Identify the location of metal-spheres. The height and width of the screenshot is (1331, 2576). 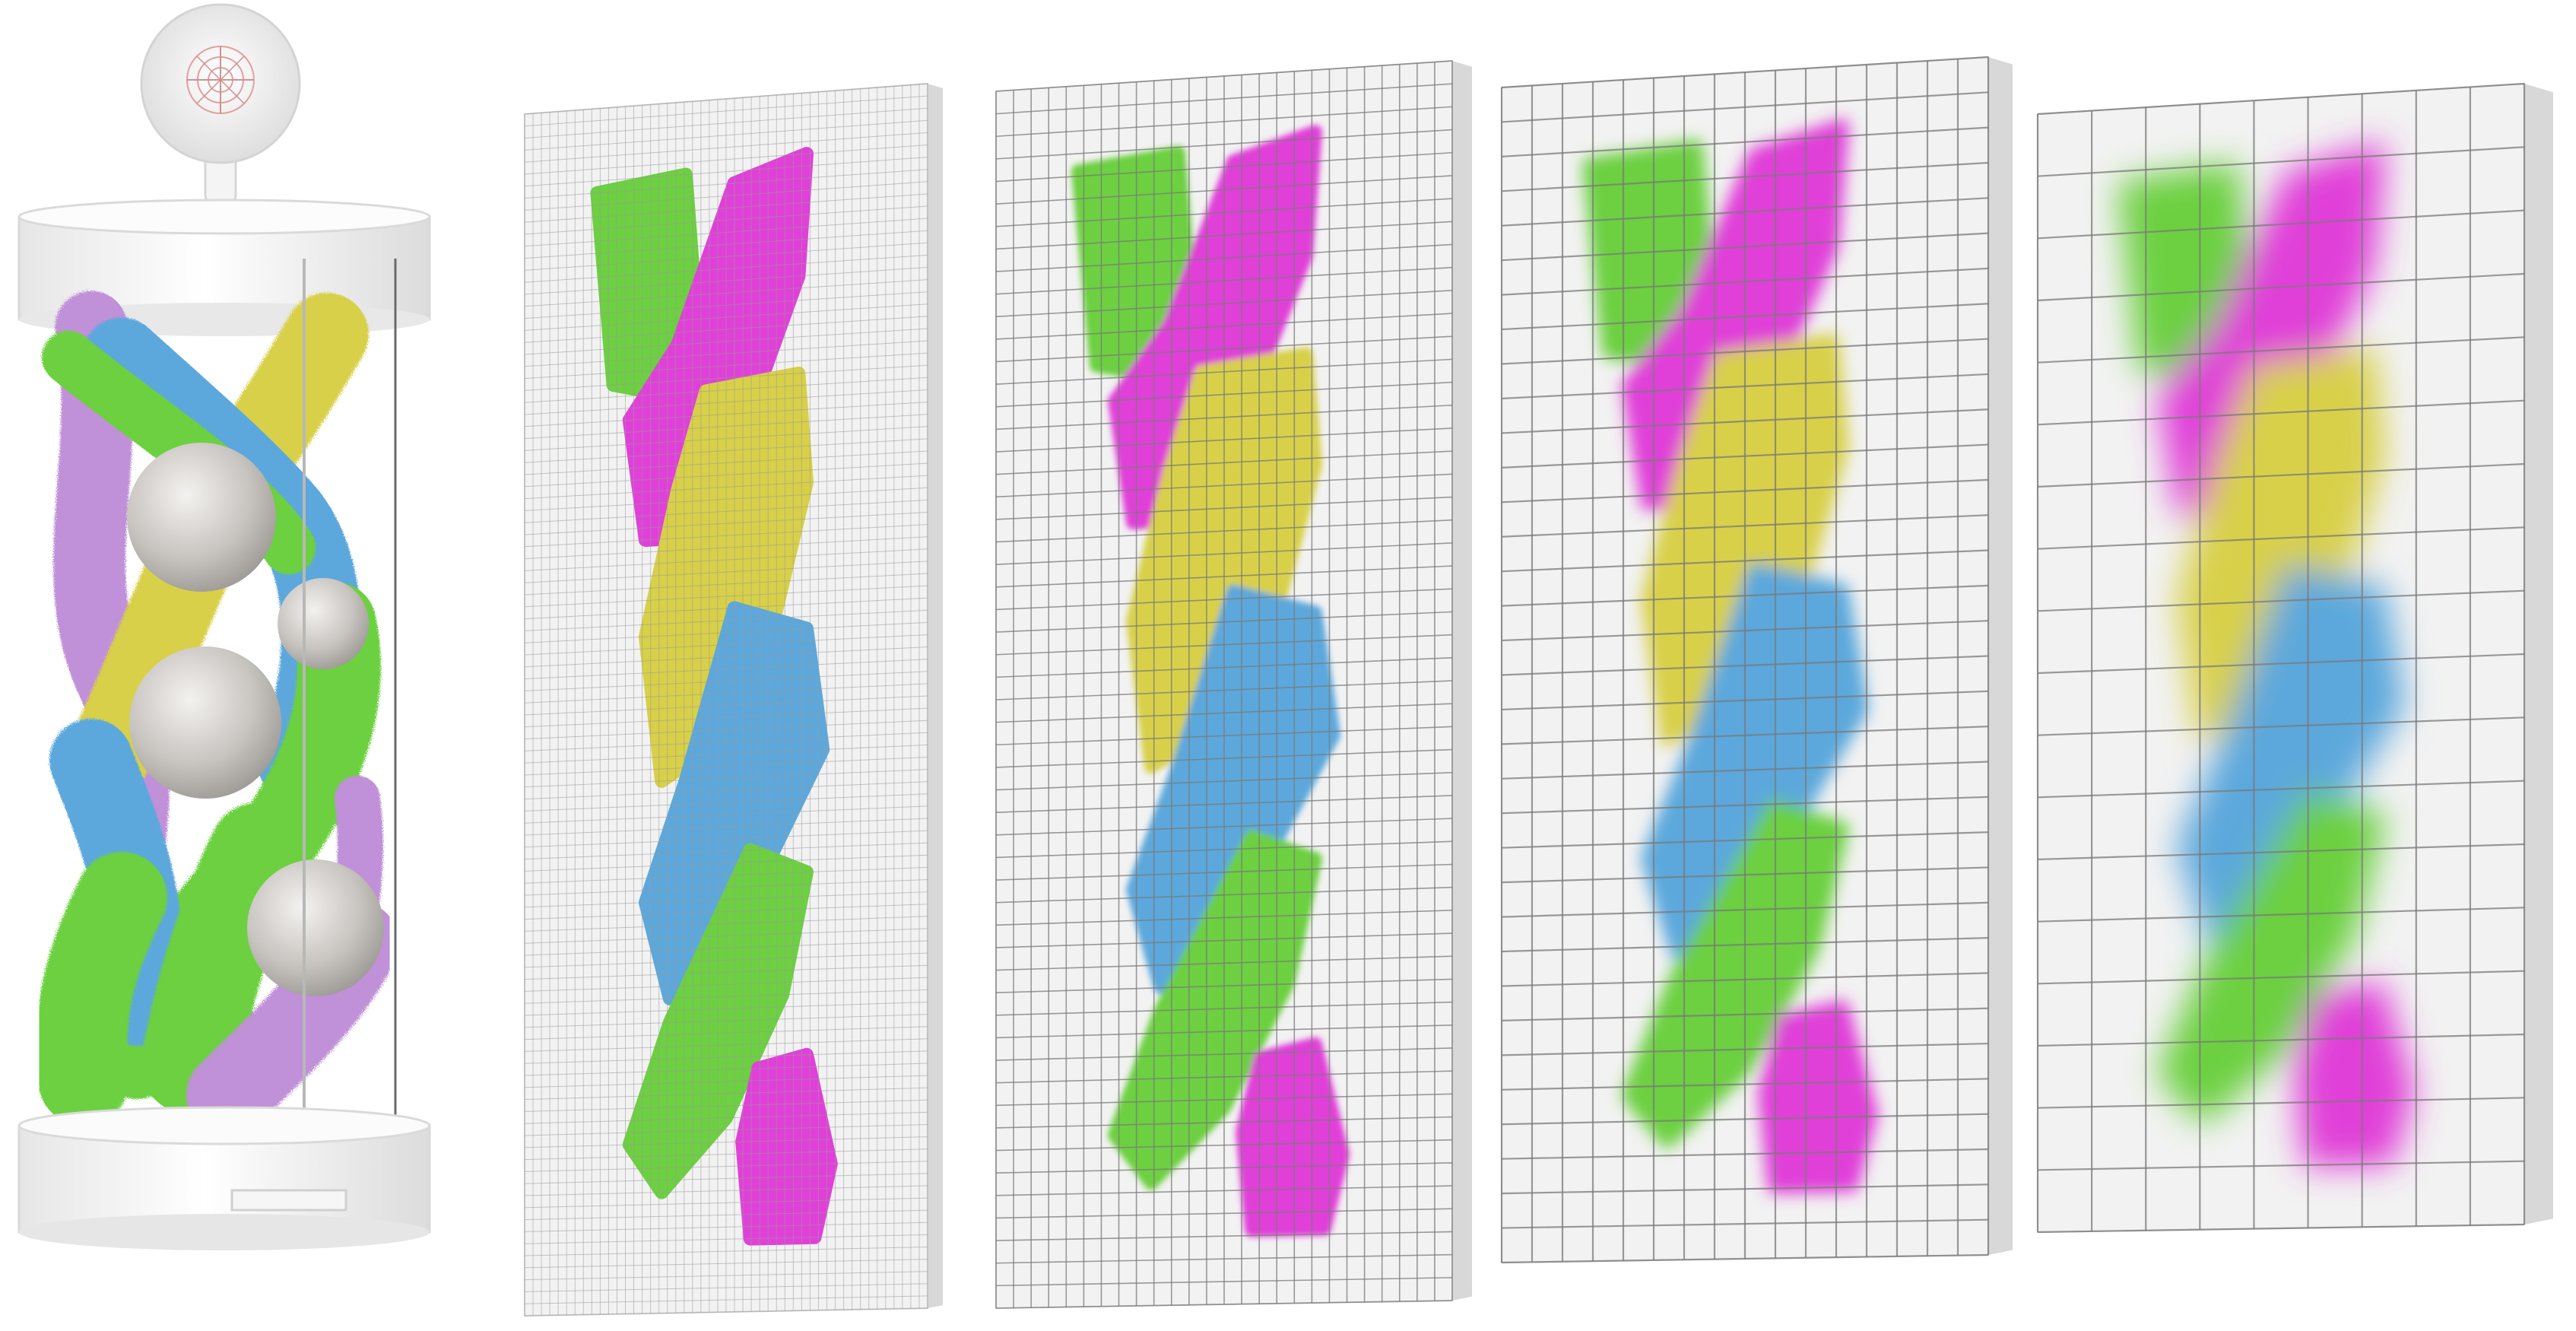
(255, 719).